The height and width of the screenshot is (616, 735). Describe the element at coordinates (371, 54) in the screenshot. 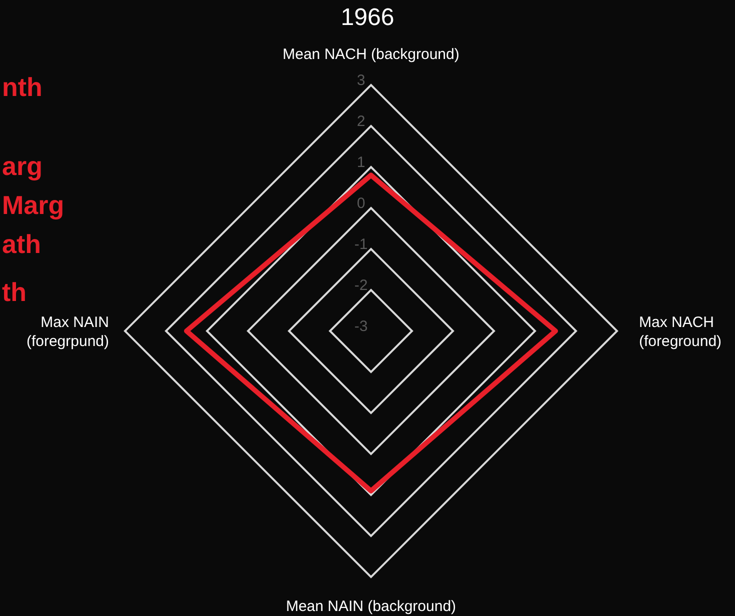

I see `spoke-label: Mean NACH (background)` at that location.